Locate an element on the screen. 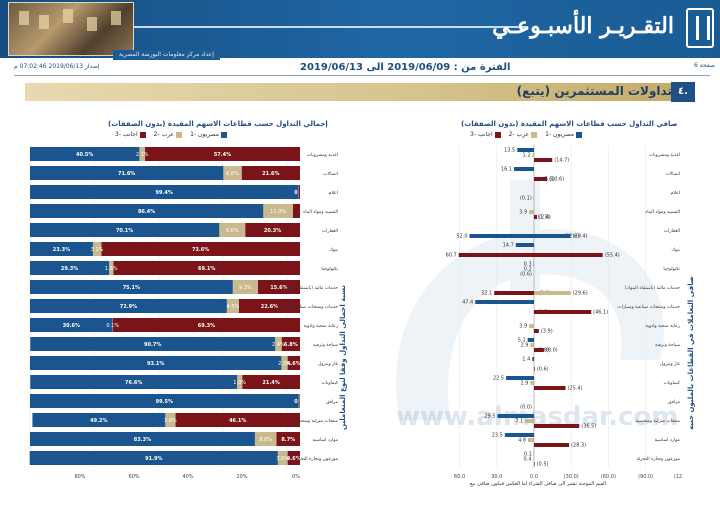 Image resolution: width=720 pixels, height=509 pixels. share-label-egyptians: 30.6% is located at coordinates (71, 326).